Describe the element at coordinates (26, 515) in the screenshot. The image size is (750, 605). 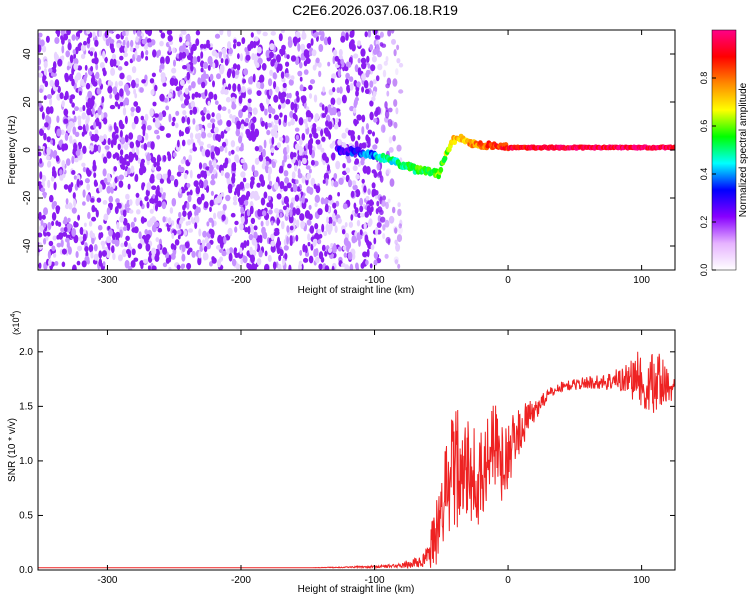
I see `y-tick-label: 0.5` at that location.